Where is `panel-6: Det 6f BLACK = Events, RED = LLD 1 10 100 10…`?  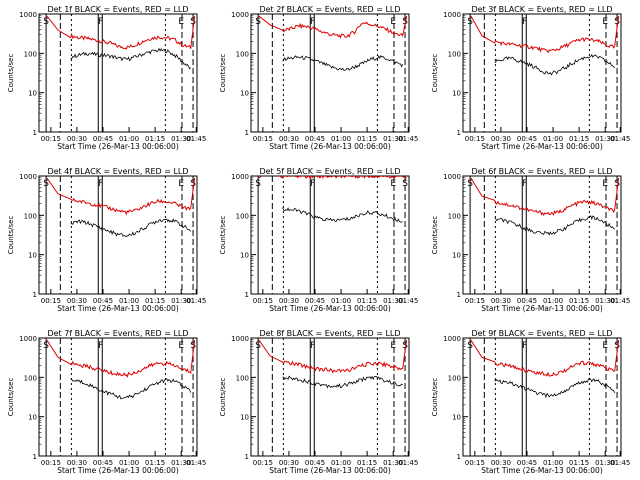 panel-6: Det 6f BLACK = Events, RED = LLD 1 10 100 10… is located at coordinates (530, 240).